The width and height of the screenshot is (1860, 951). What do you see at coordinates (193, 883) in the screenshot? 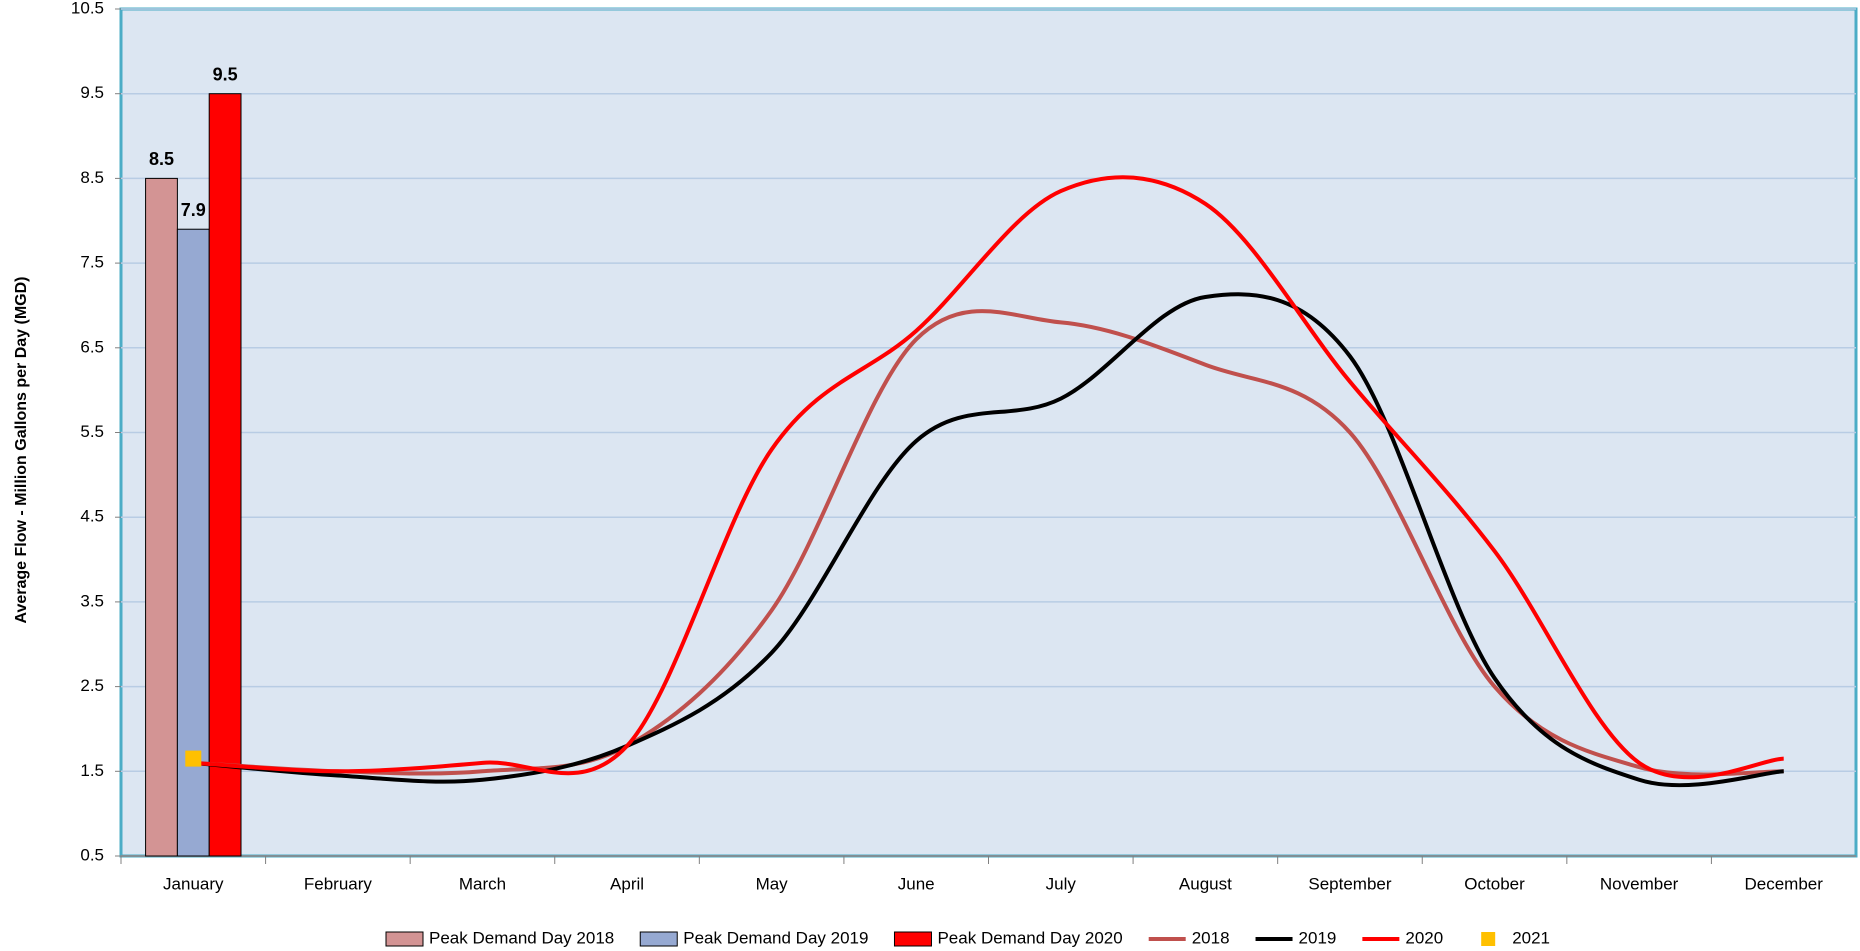
I see `x-tick-label: January` at bounding box center [193, 883].